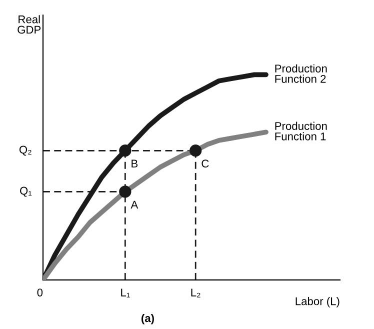 This screenshot has height=329, width=374. I want to click on annotation: A, so click(134, 204).